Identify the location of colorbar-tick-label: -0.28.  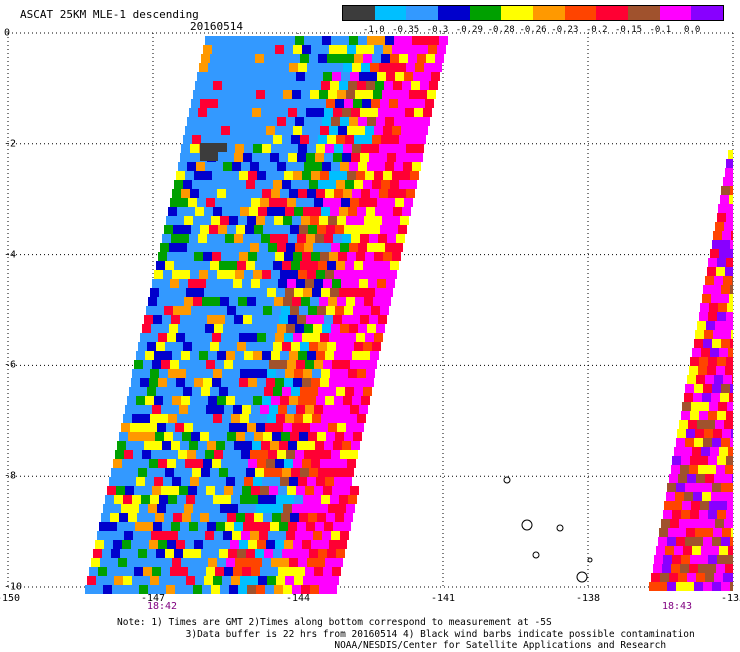
(501, 30).